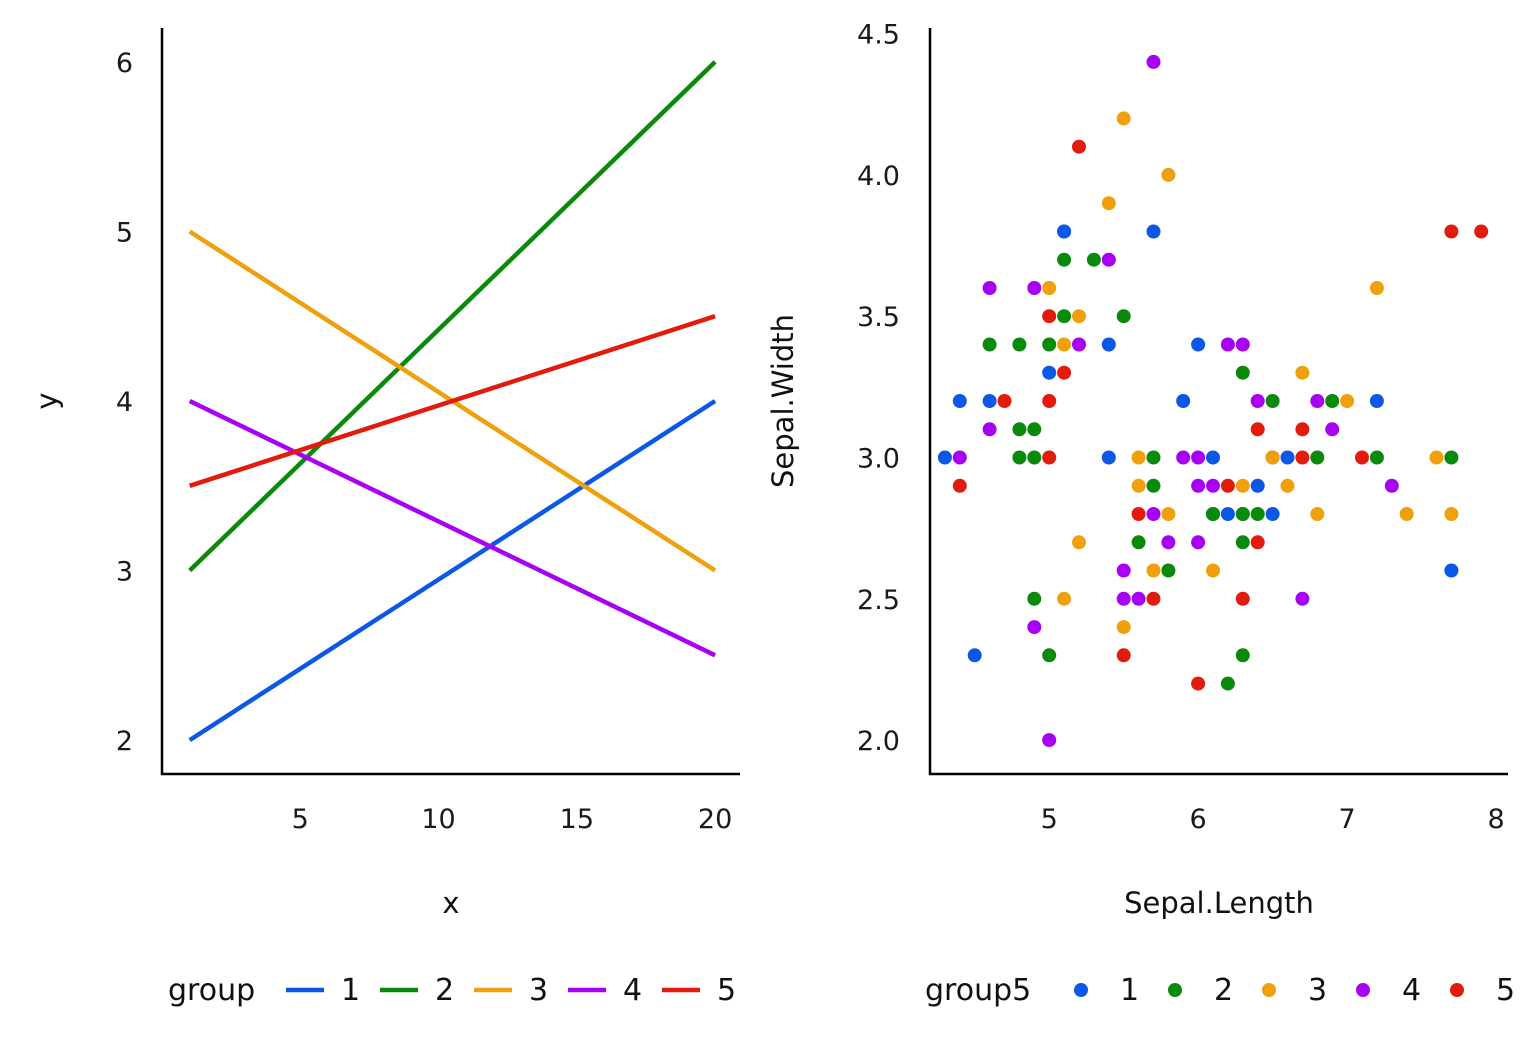 This screenshot has height=1056, width=1536. What do you see at coordinates (1317, 990) in the screenshot?
I see `scatter-chart-legend-label-3: 3` at bounding box center [1317, 990].